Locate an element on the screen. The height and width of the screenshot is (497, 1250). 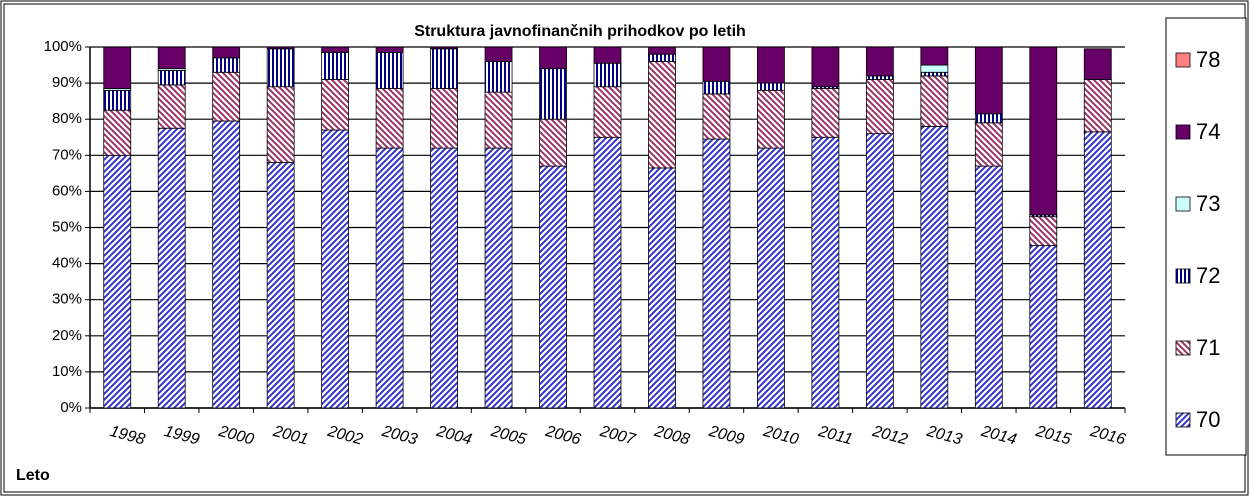
legend-label: 74 is located at coordinates (1208, 131).